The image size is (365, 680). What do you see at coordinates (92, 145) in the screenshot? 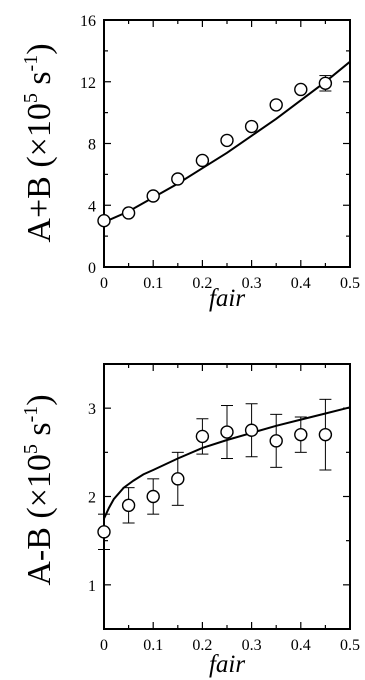
I see `y-tick-label: 8` at bounding box center [92, 145].